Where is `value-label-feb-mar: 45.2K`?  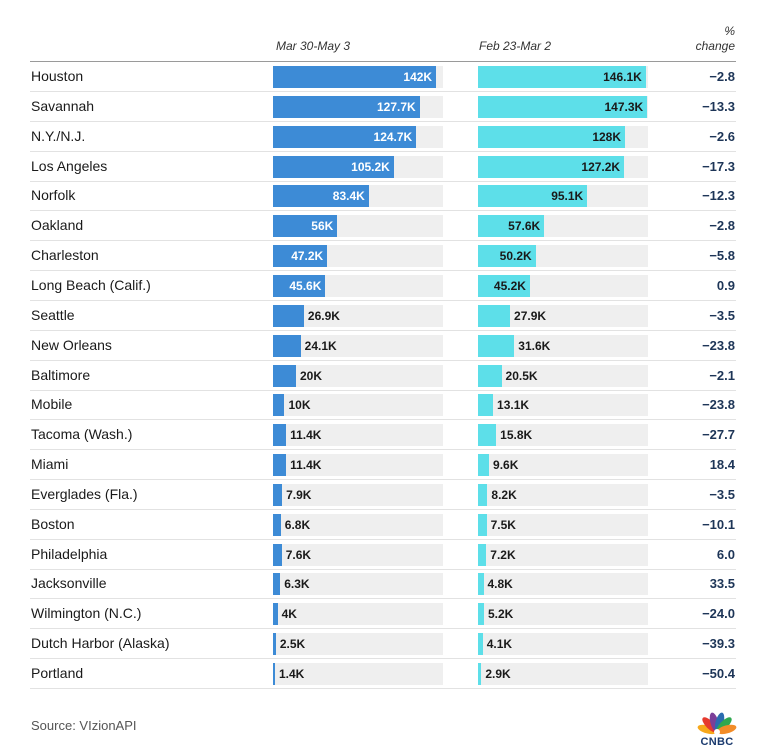 value-label-feb-mar: 45.2K is located at coordinates (509, 285).